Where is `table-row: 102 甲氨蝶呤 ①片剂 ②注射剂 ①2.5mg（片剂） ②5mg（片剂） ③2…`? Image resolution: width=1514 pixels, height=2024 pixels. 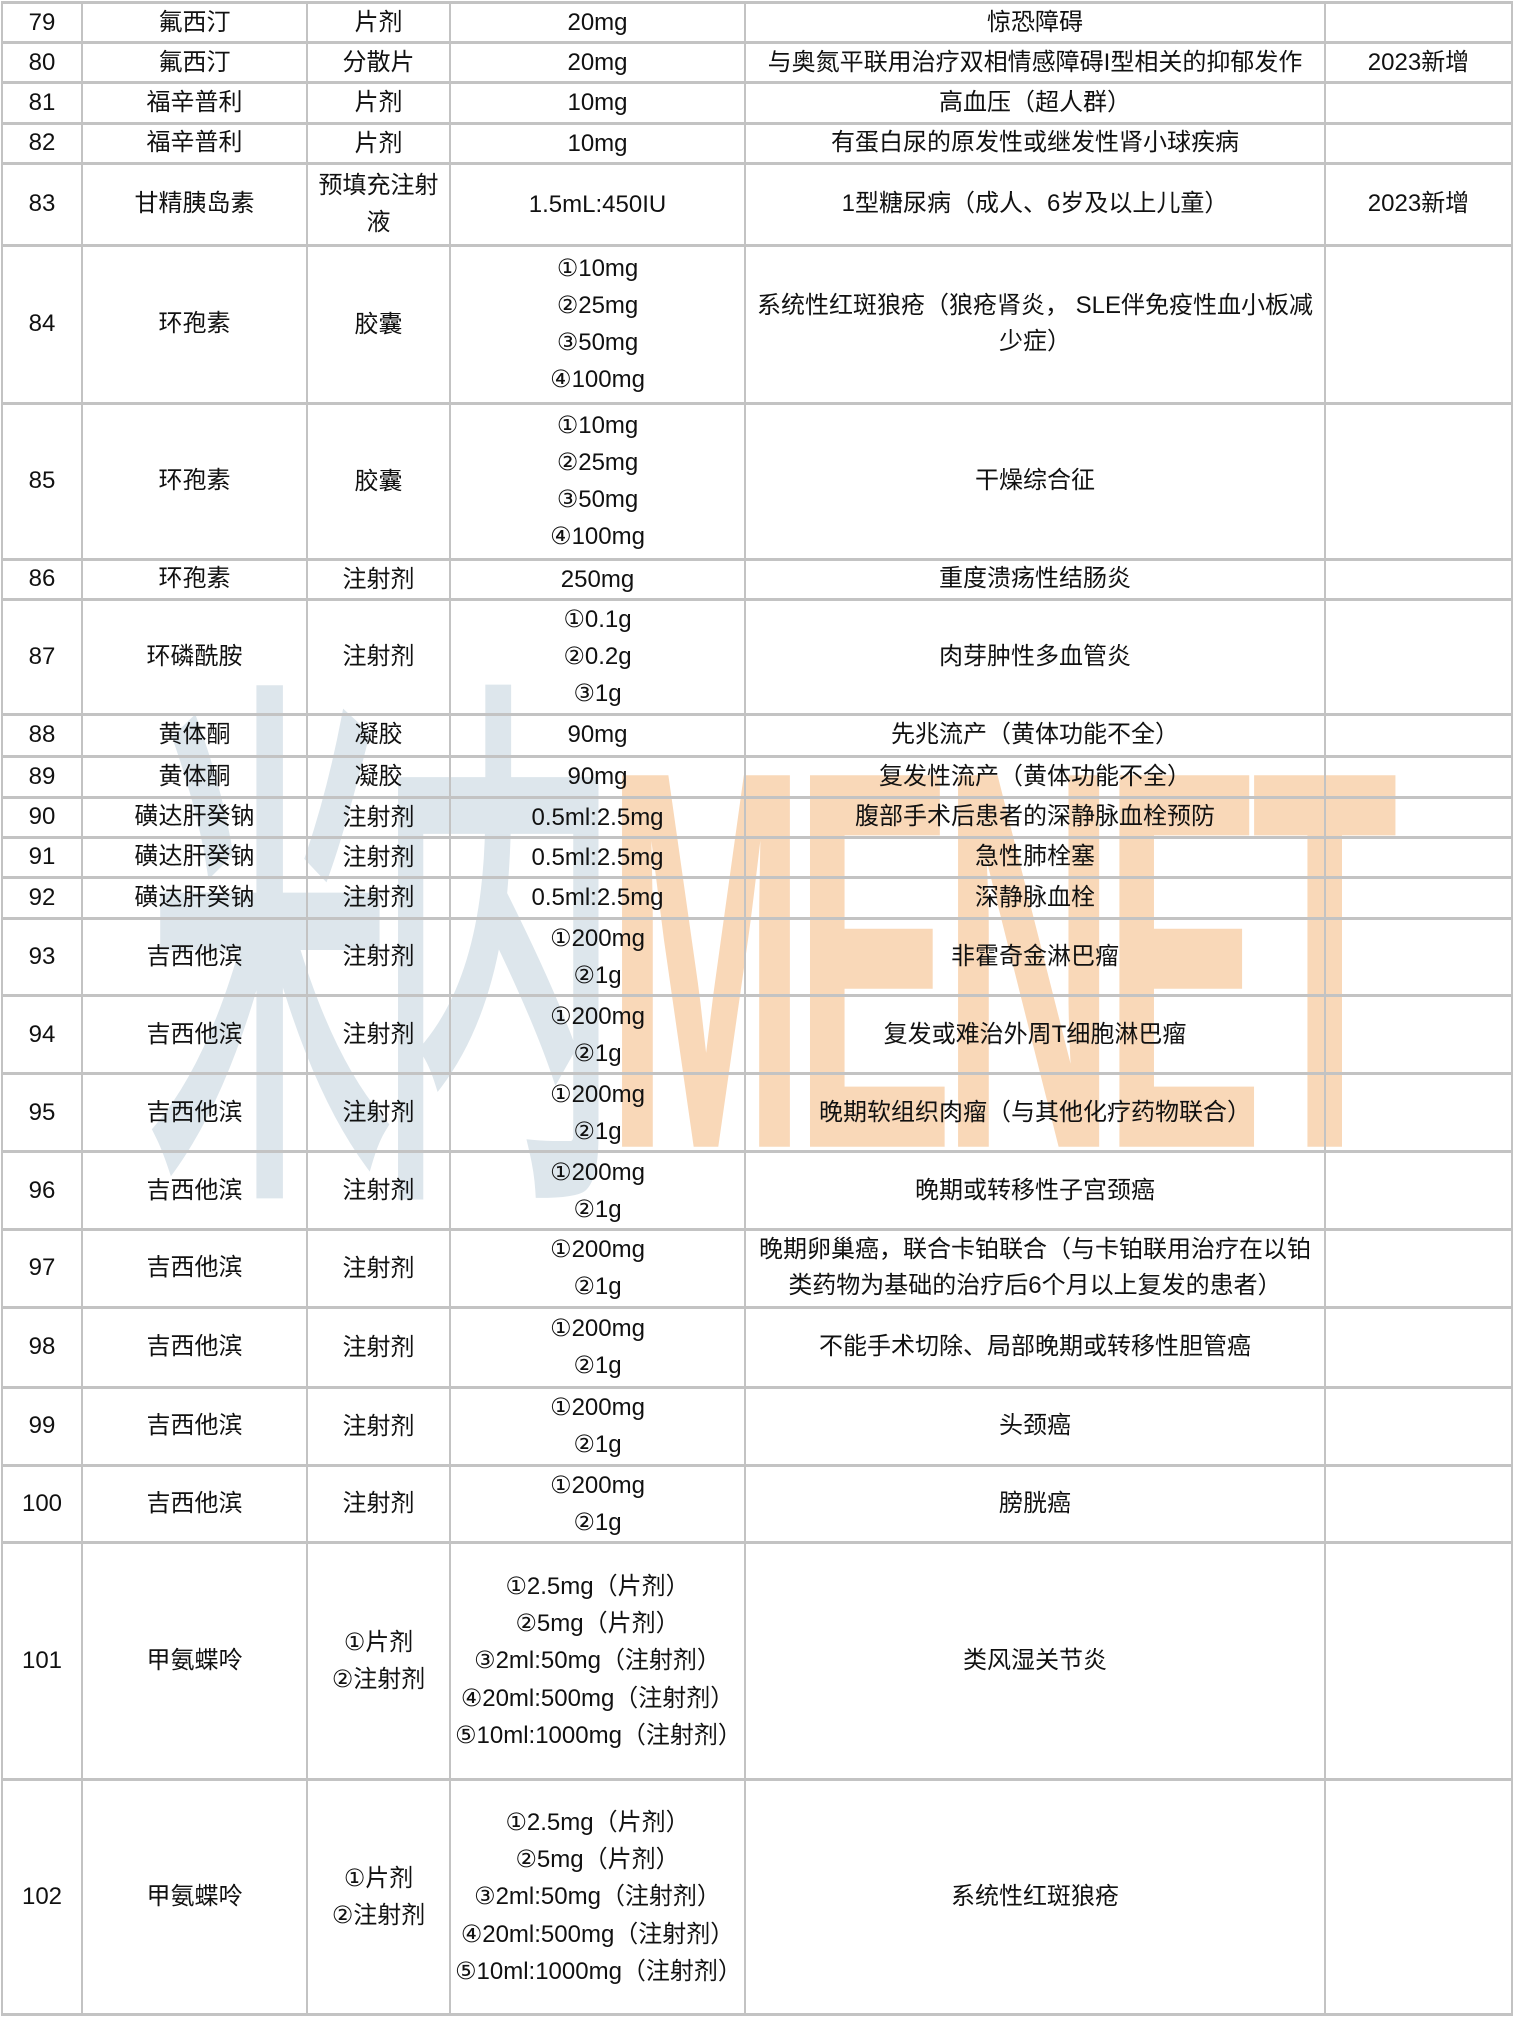
table-row: 102 甲氨蝶呤 ①片剂 ②注射剂 ①2.5mg（片剂） ②5mg（片剂） ③2… is located at coordinates (757, 1897).